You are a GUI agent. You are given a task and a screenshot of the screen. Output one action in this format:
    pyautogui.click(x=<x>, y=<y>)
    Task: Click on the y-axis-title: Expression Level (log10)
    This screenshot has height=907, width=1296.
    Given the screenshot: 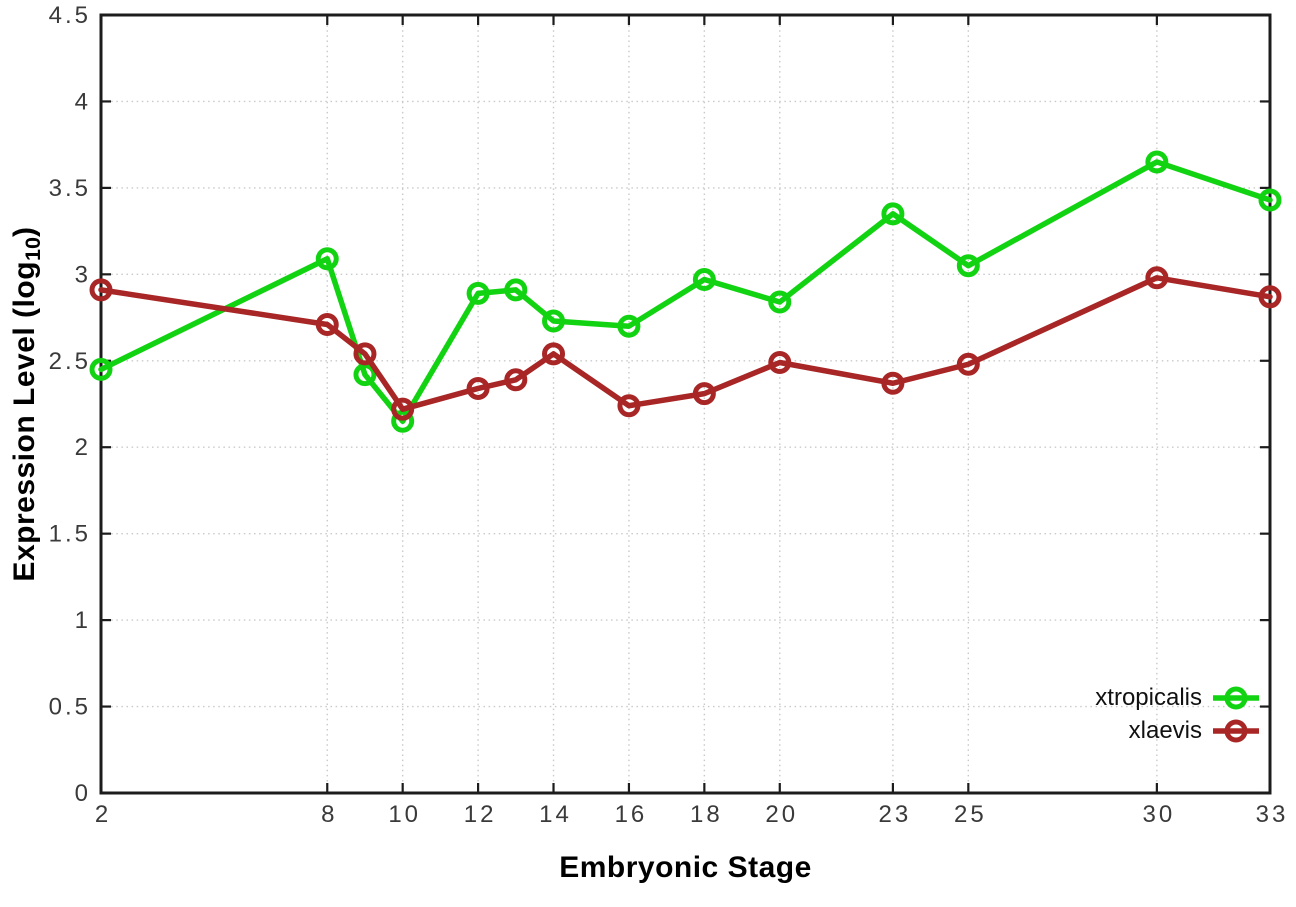 What is the action you would take?
    pyautogui.click(x=27, y=403)
    